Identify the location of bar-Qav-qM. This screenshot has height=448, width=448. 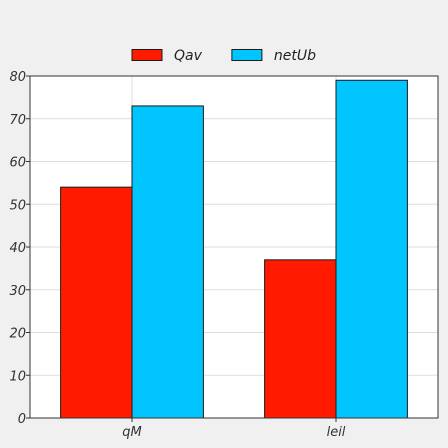
(96, 302).